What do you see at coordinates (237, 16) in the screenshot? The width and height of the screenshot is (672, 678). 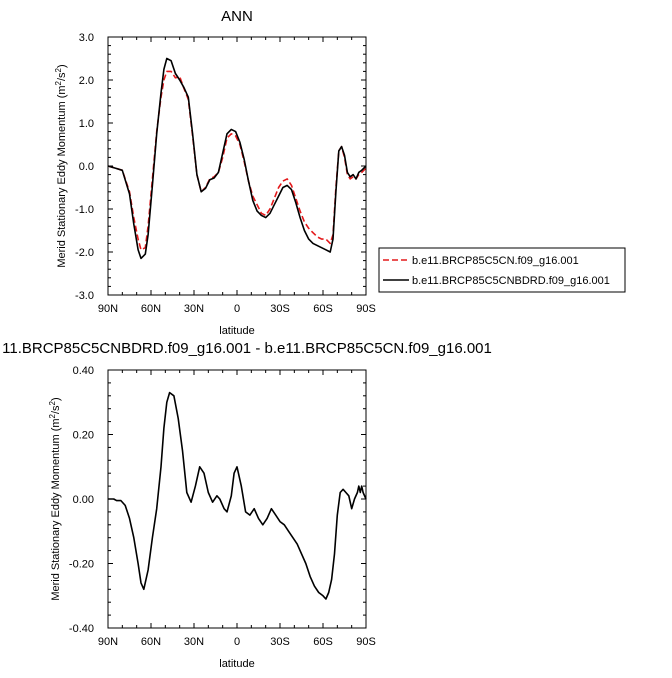 I see `top-chart-title: ANN` at bounding box center [237, 16].